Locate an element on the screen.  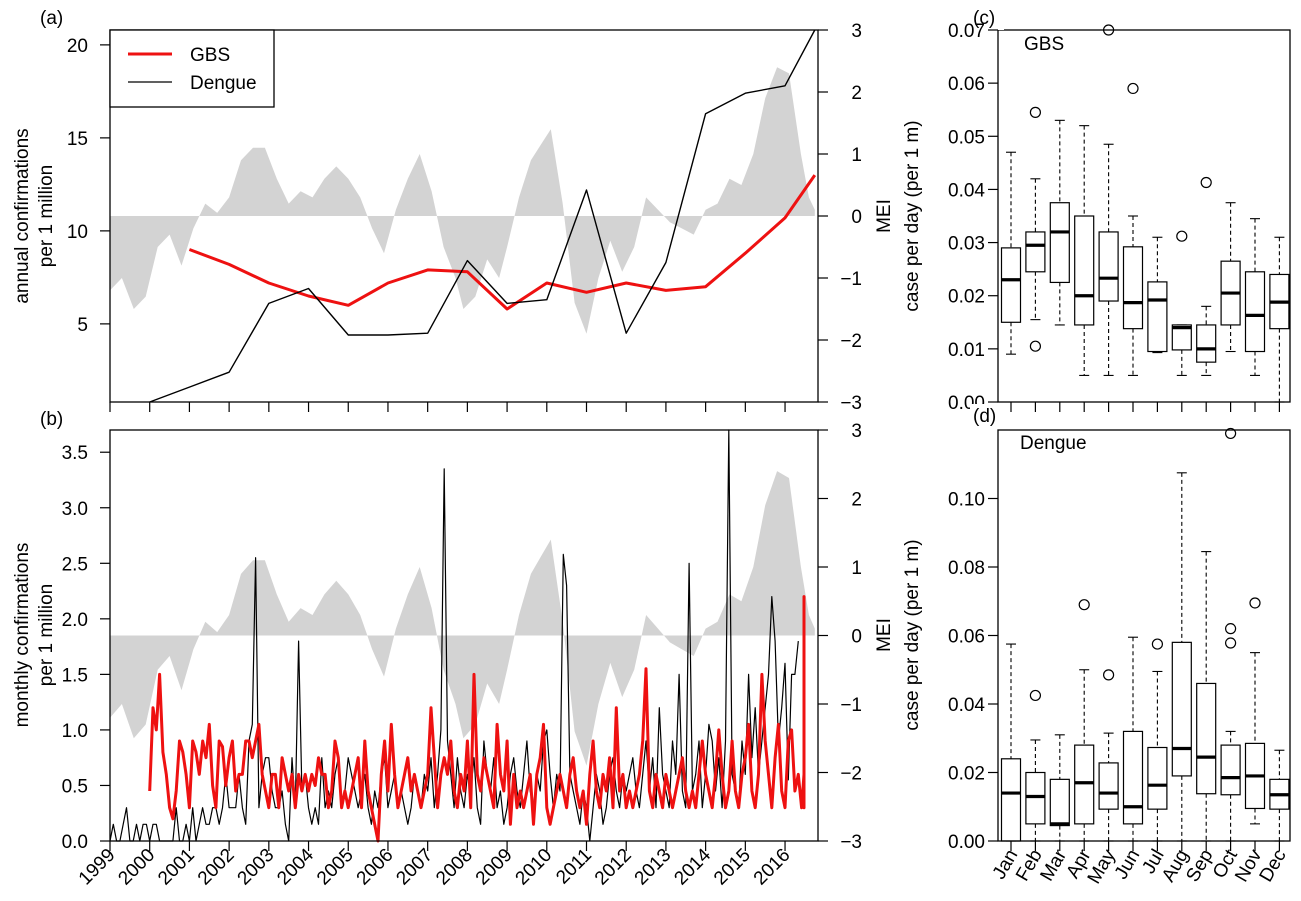
panel-c-label: (c) is located at coordinates (984, 18).